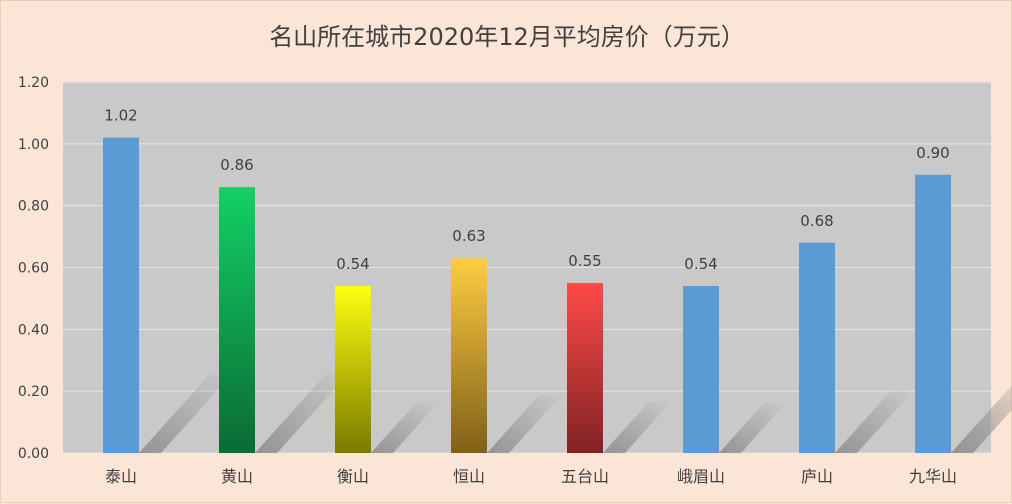  I want to click on y-tick-label: 0.80, so click(33, 207).